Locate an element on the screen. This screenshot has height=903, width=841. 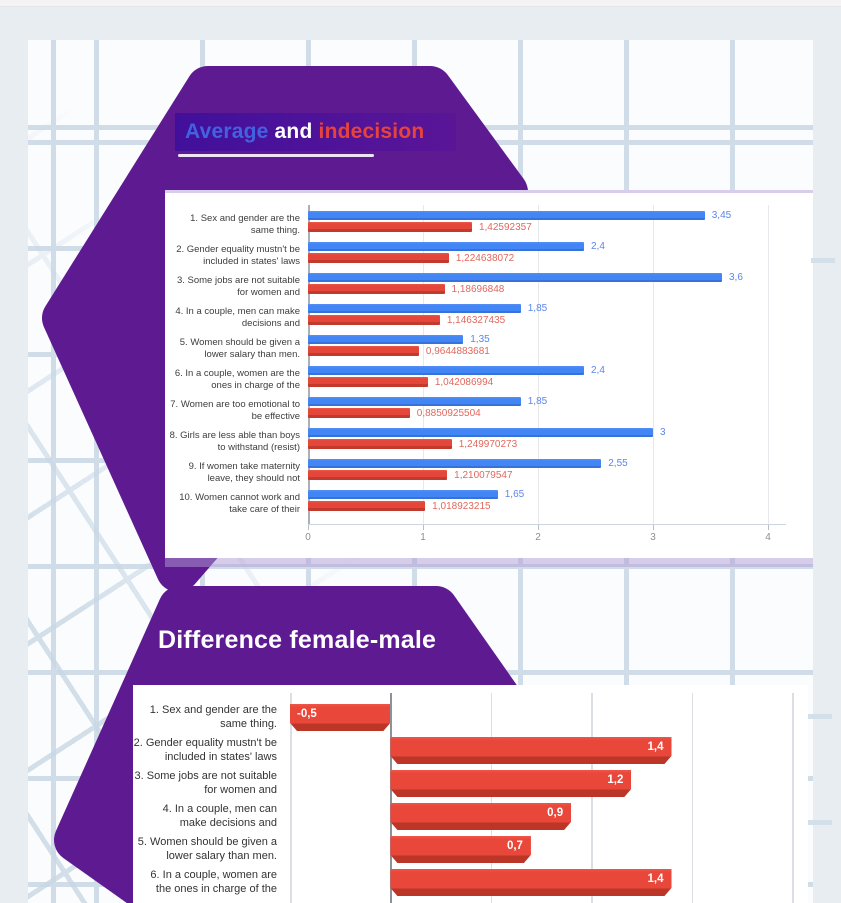
value-label: 0,7 is located at coordinates (514, 846).